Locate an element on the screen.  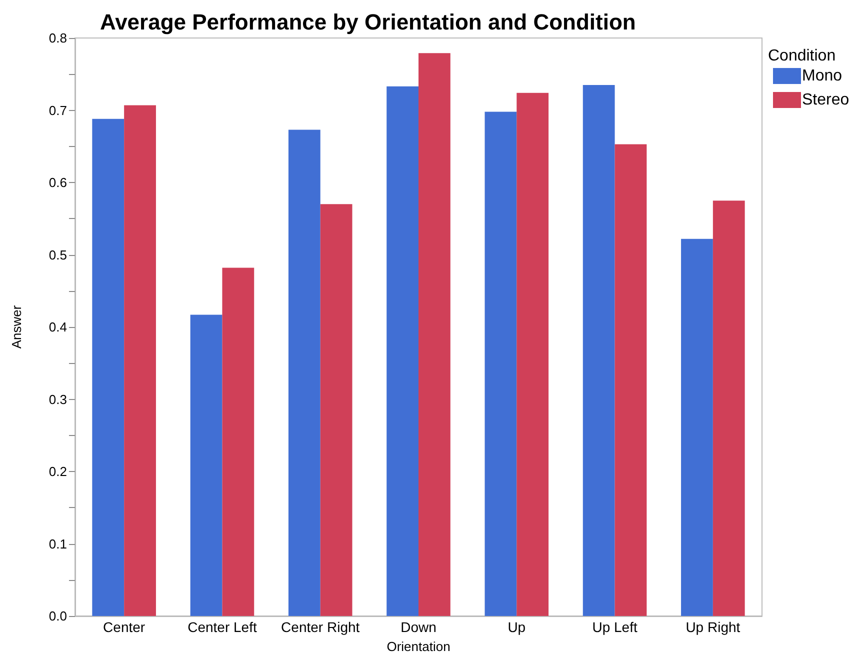
y-tick-label: 0.1 is located at coordinates (57, 544).